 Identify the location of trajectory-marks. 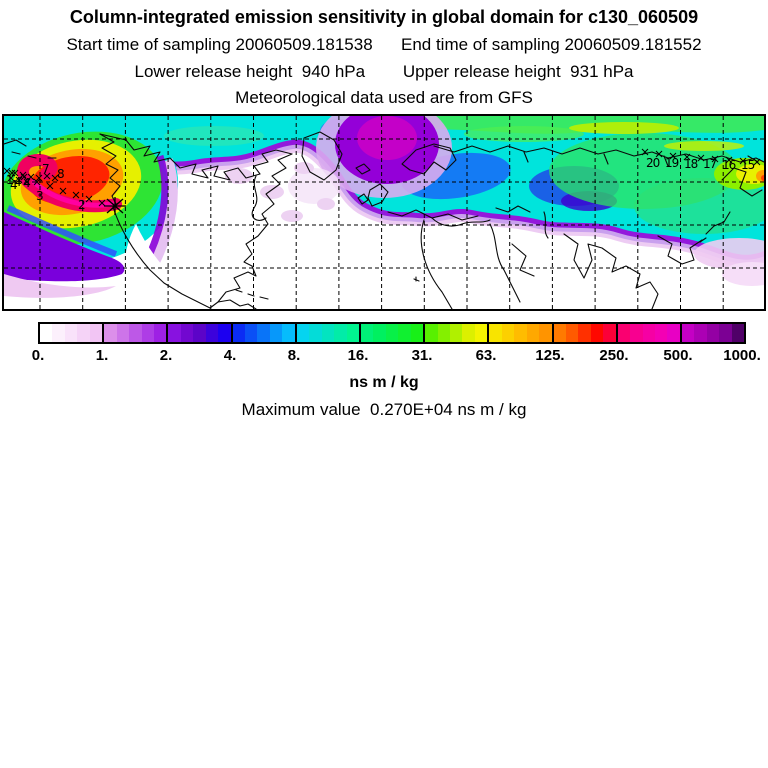
(382, 179).